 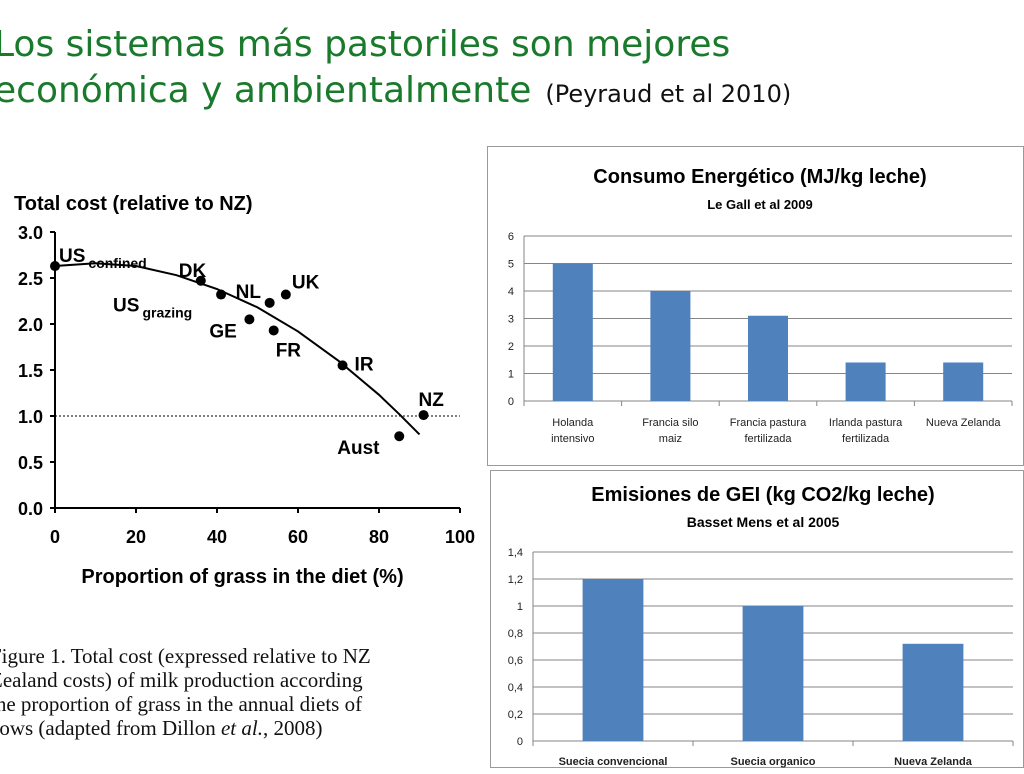 I want to click on scatter-point-label-main: Aust, so click(x=358, y=448).